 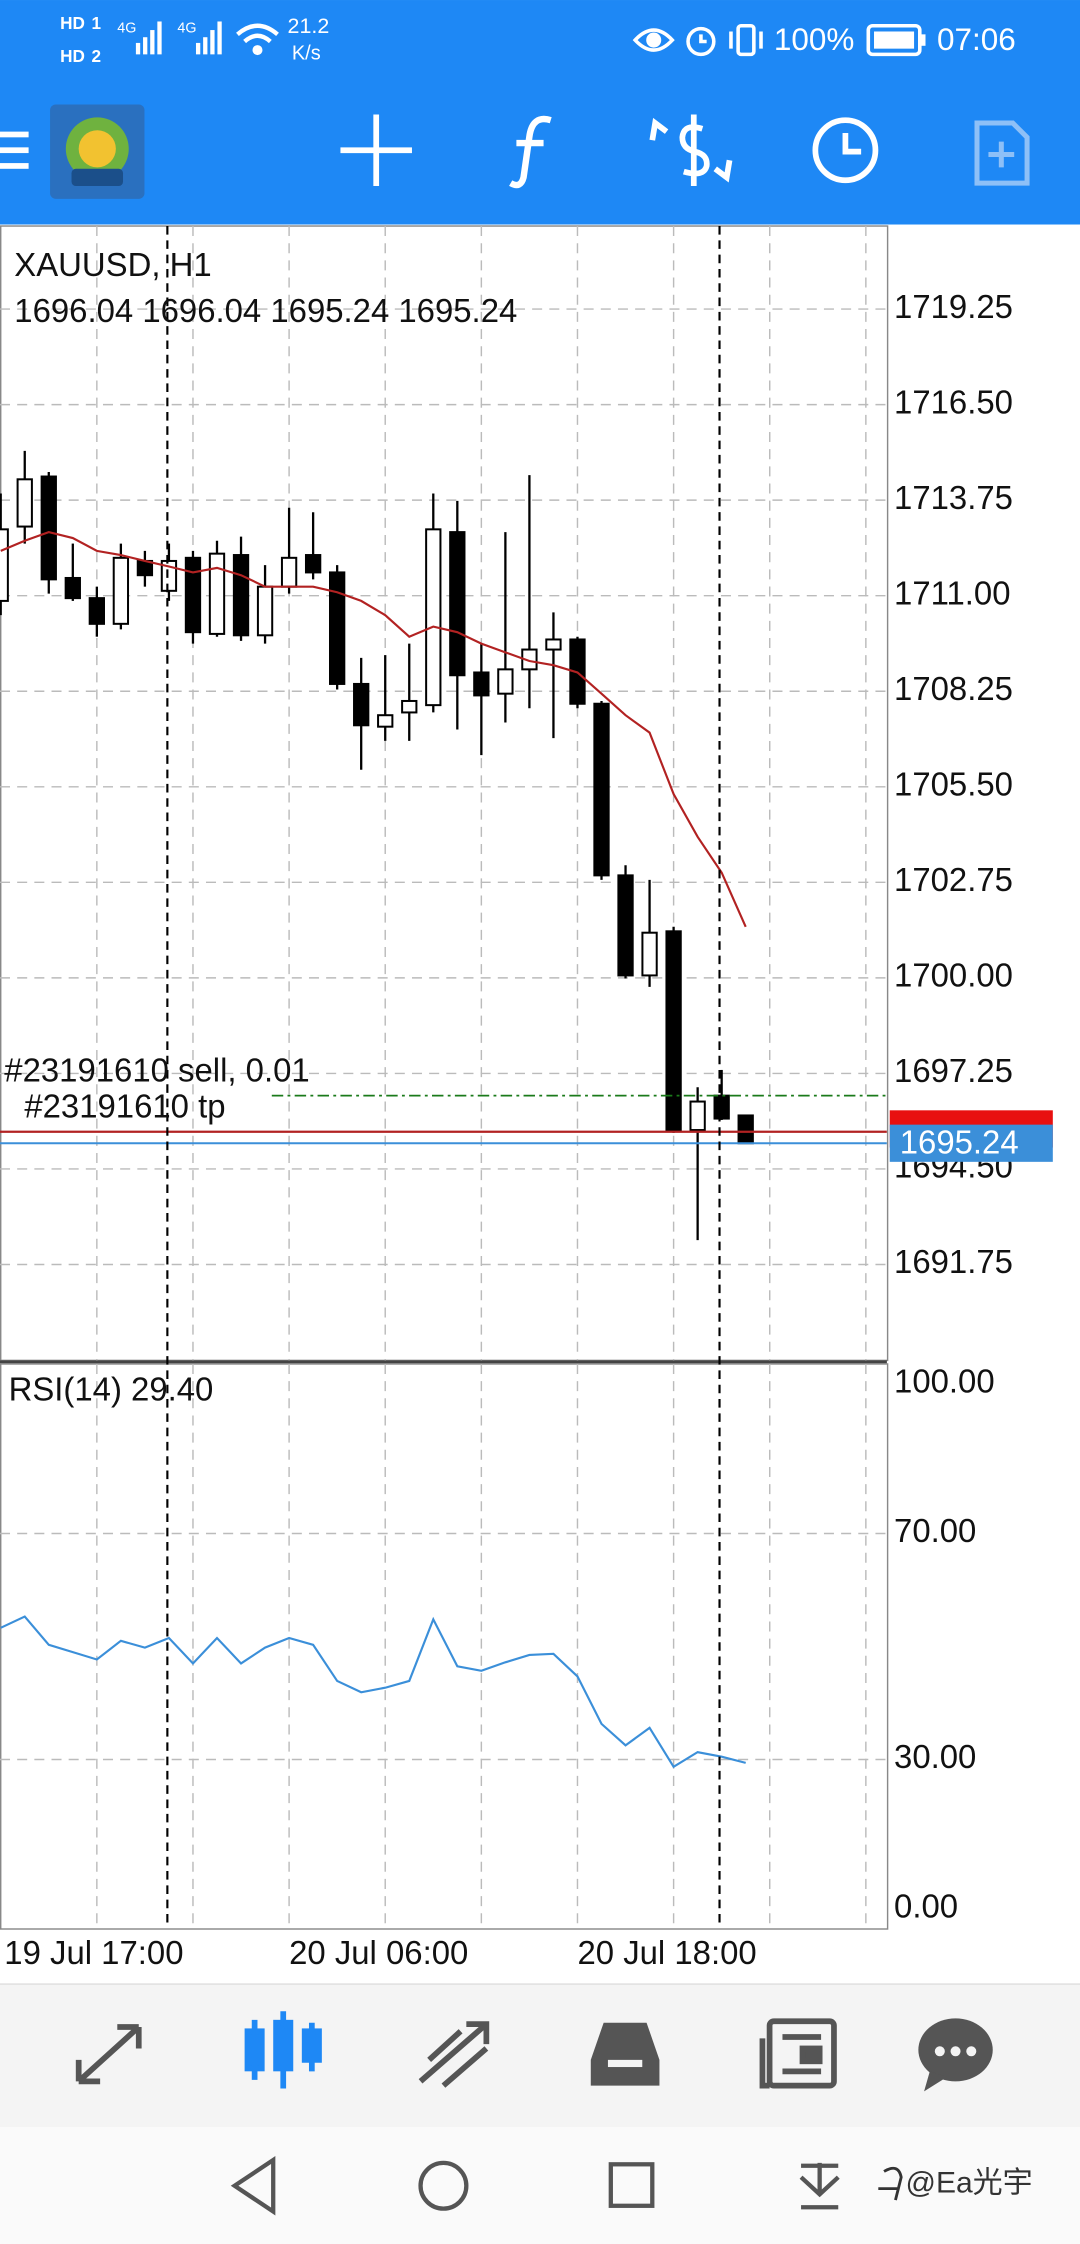 I want to click on notification-button, so click(x=819, y=2186).